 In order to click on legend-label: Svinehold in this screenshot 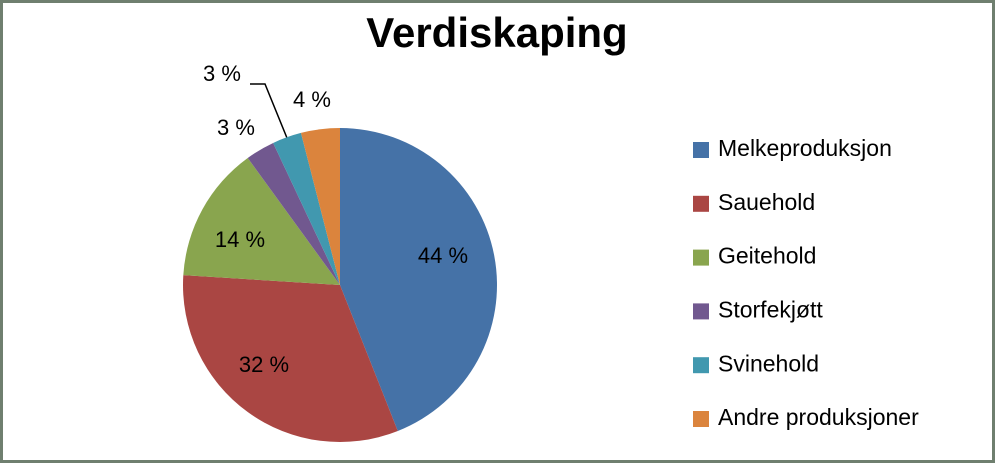, I will do `click(768, 363)`.